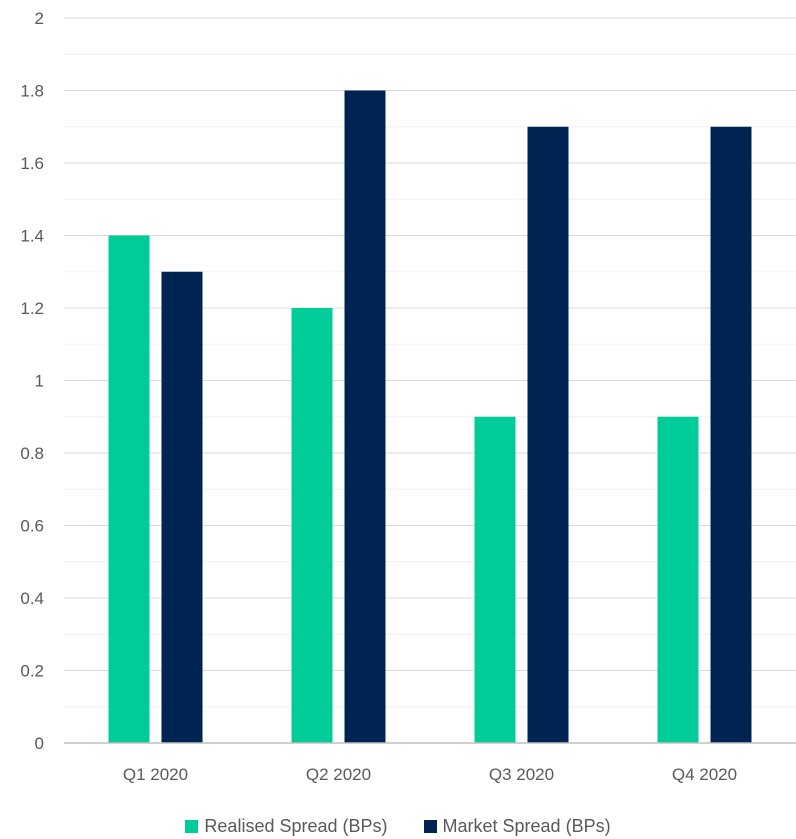  I want to click on x-tick-label: Q3 2020, so click(521, 774).